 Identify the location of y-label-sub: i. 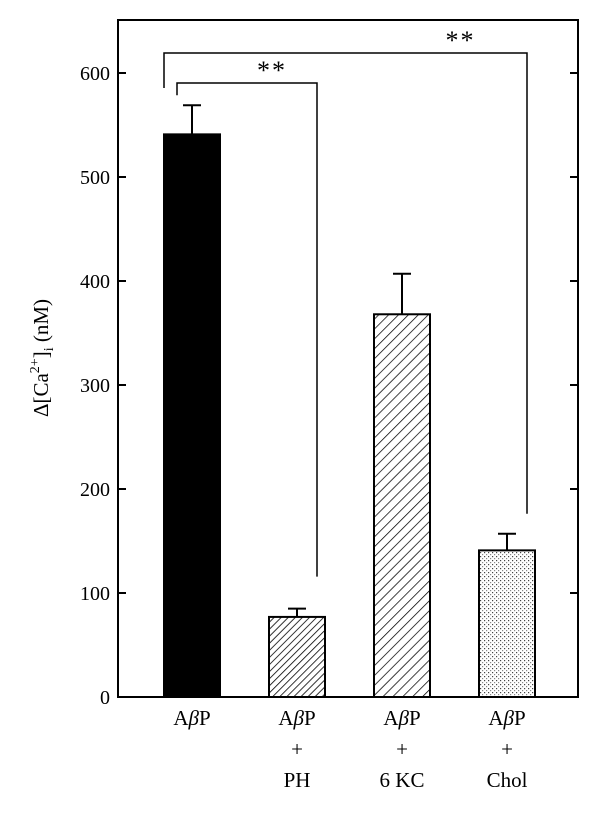
(49, 349).